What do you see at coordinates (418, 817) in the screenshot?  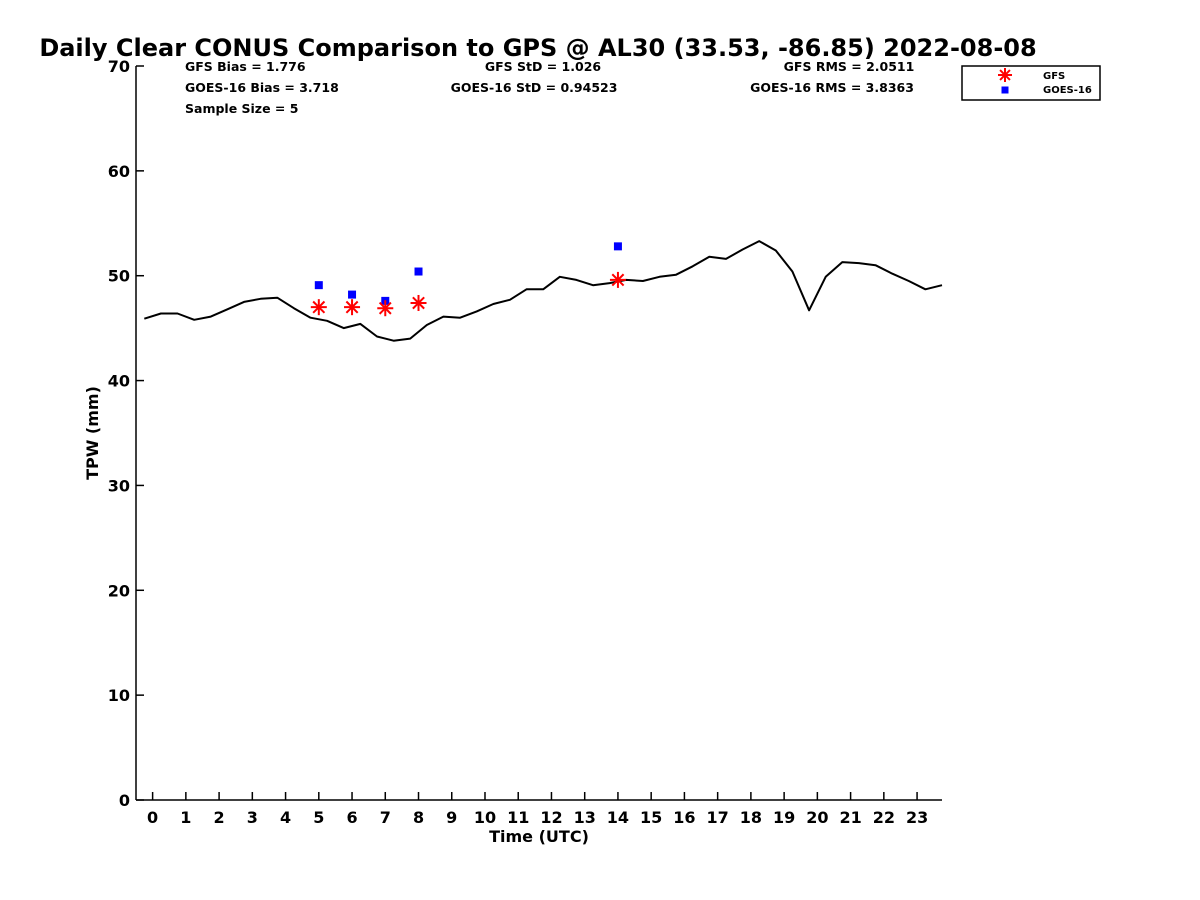 I see `x-tick-label: 8` at bounding box center [418, 817].